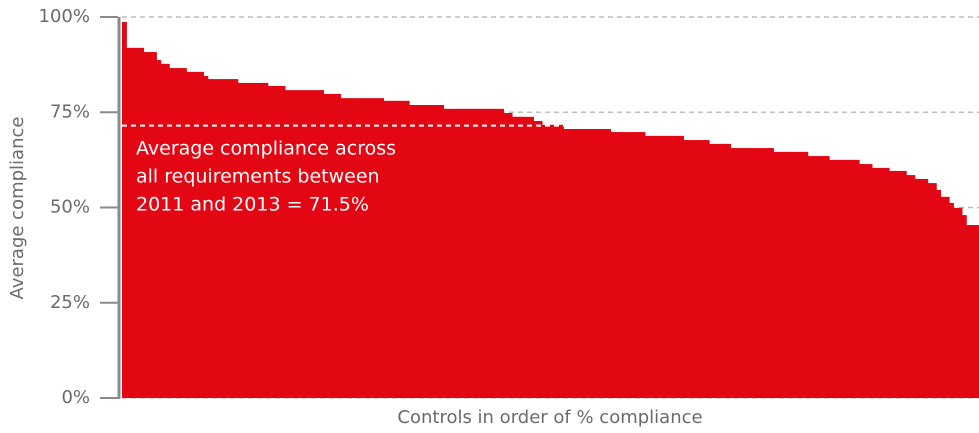 This screenshot has height=433, width=979. What do you see at coordinates (252, 205) in the screenshot?
I see `annotation: 2011 and 2013 = 71.5%` at bounding box center [252, 205].